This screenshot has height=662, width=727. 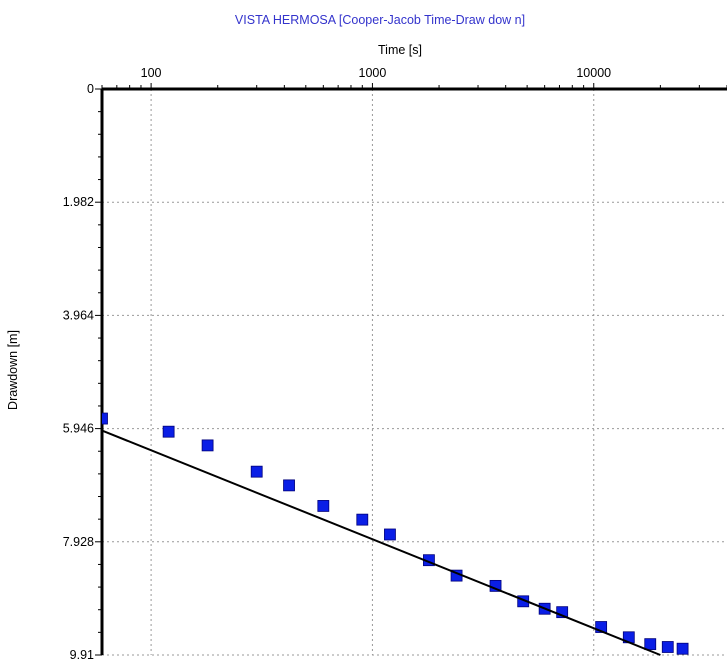 What do you see at coordinates (82, 655) in the screenshot?
I see `y-tick-label: 9.91` at bounding box center [82, 655].